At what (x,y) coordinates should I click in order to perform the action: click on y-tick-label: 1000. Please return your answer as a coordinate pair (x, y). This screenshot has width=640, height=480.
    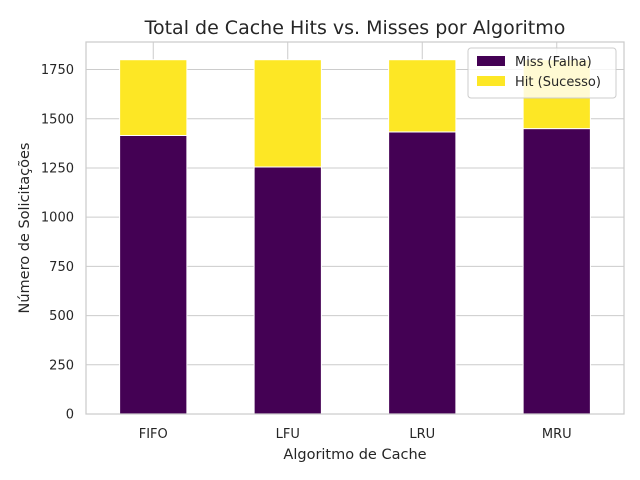
    Looking at the image, I should click on (57, 218).